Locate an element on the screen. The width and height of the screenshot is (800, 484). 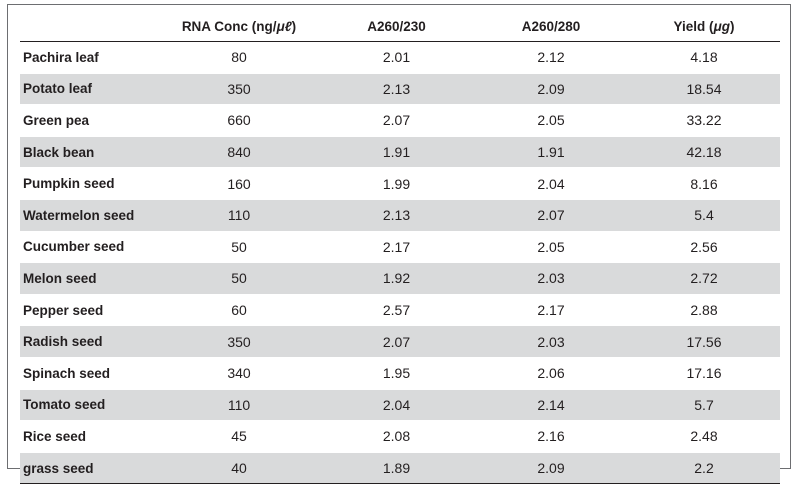
a260-230-cell: 1.92 is located at coordinates (396, 278).